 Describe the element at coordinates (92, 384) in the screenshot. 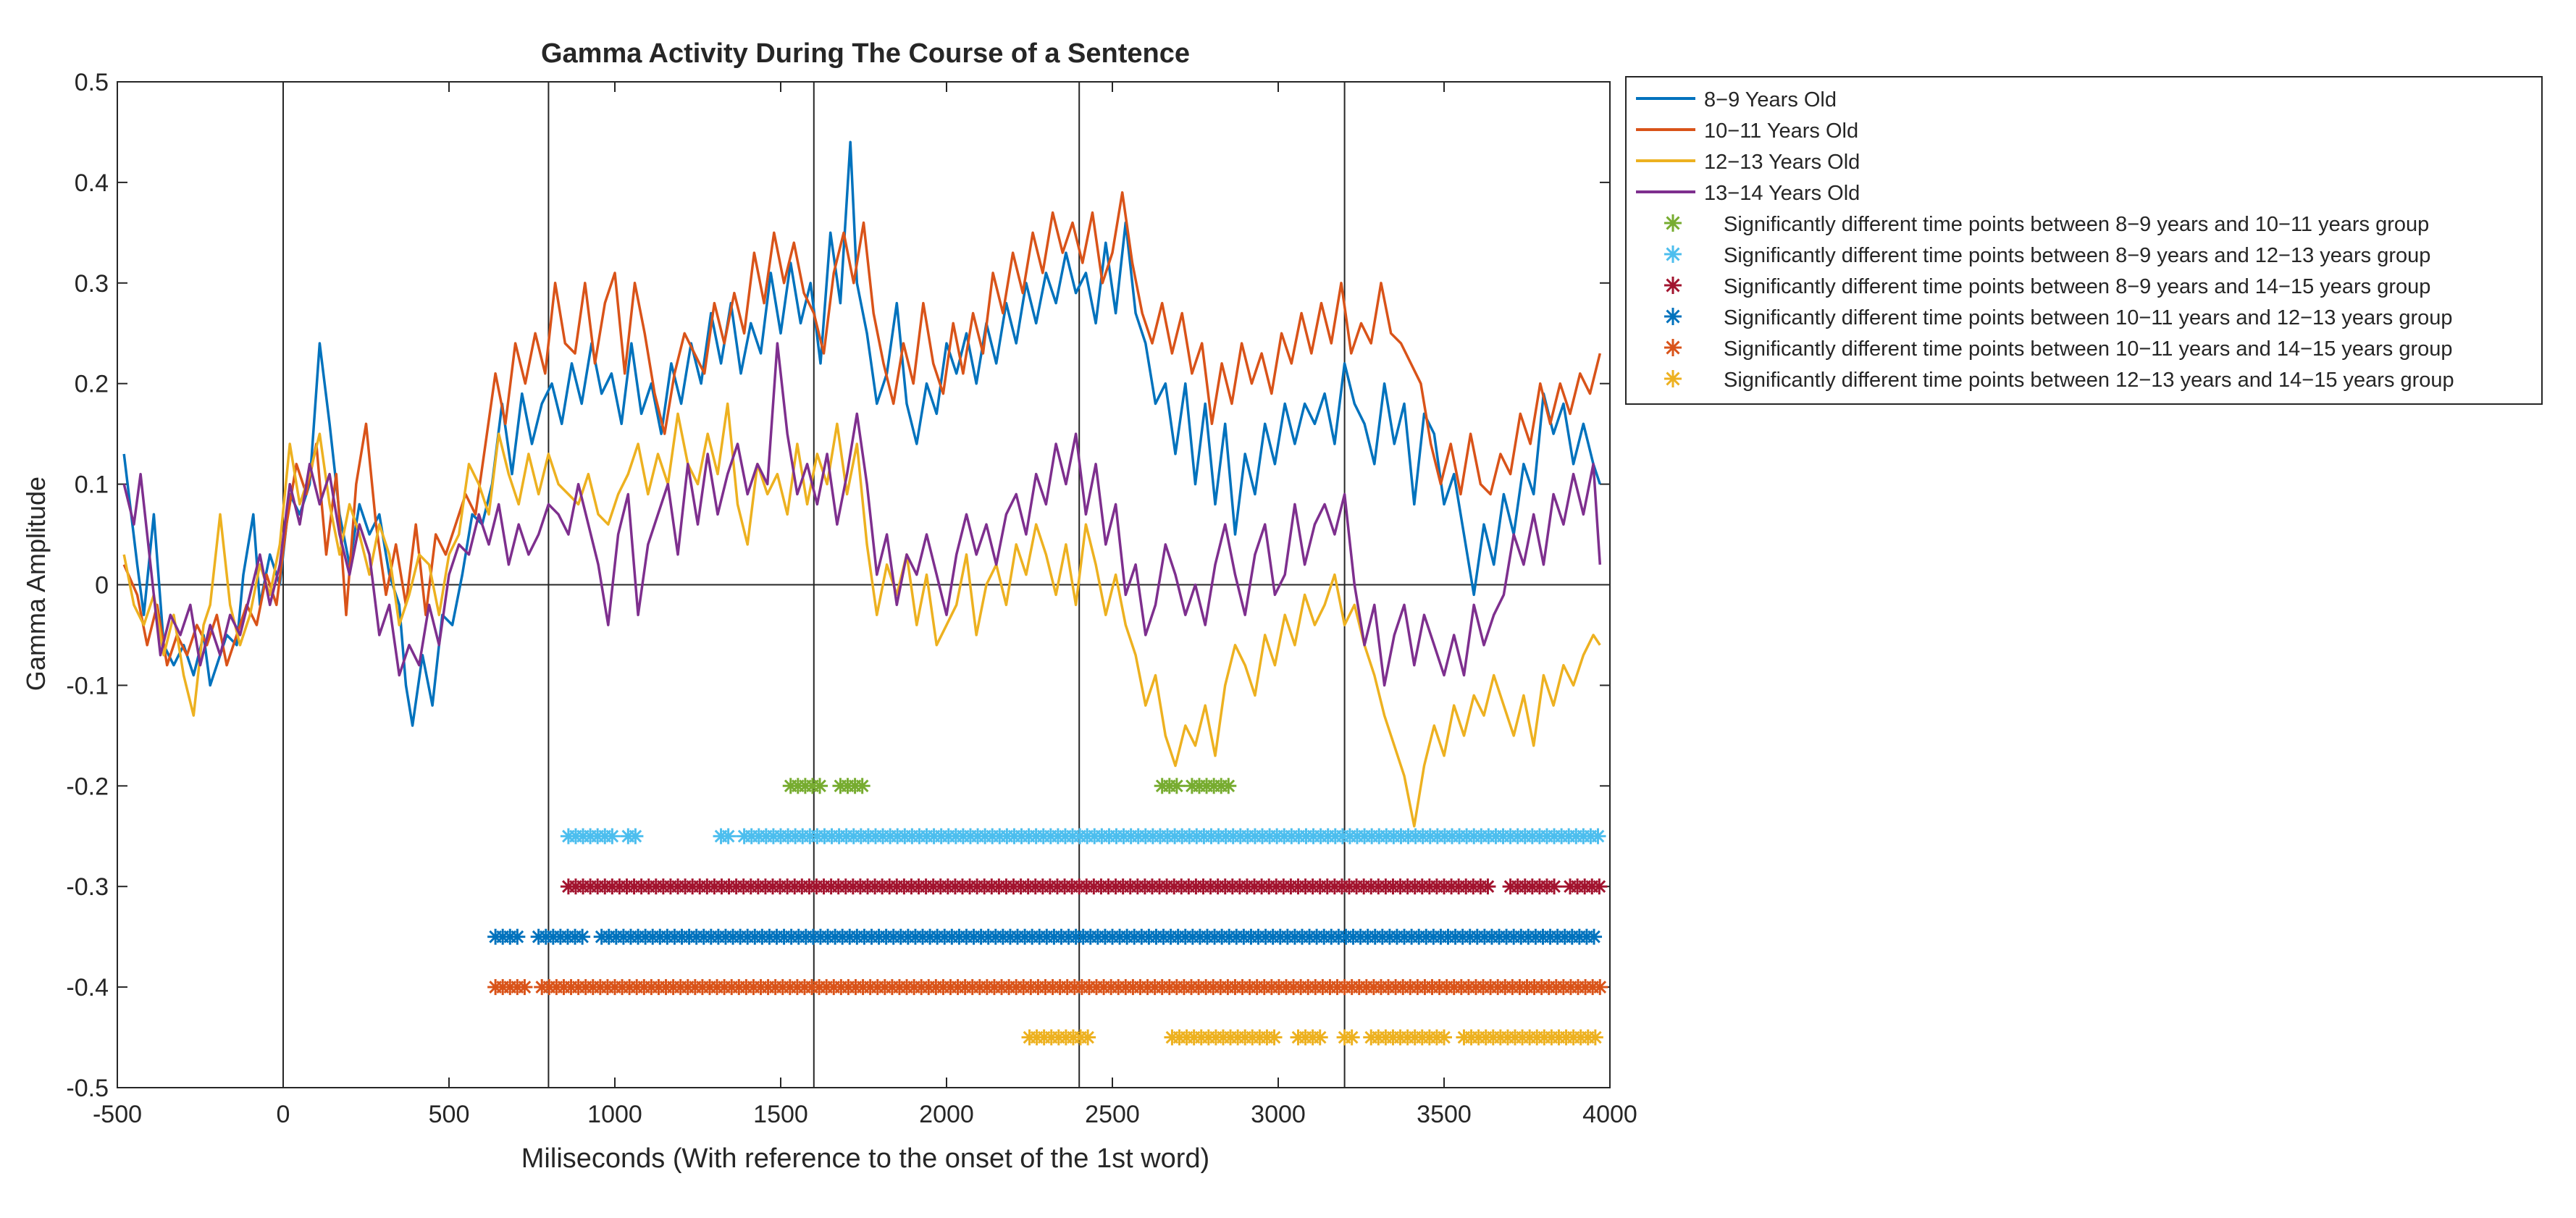

I see `y-tick-label: 0.2` at that location.